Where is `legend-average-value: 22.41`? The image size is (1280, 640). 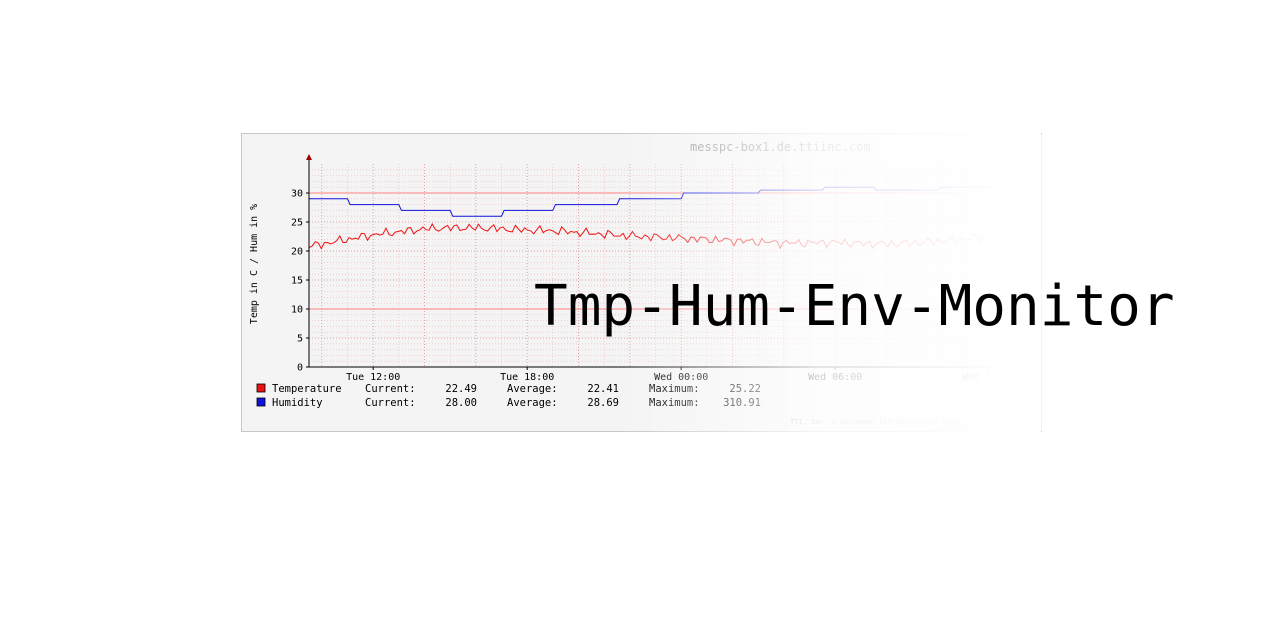
legend-average-value: 22.41 is located at coordinates (603, 389).